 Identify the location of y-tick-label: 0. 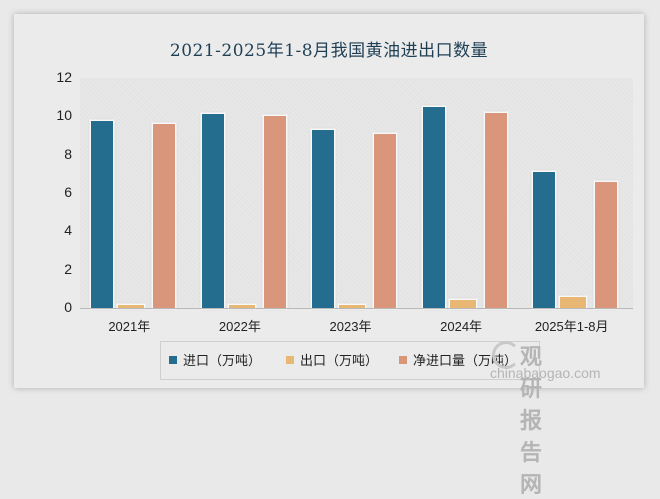
(68, 307).